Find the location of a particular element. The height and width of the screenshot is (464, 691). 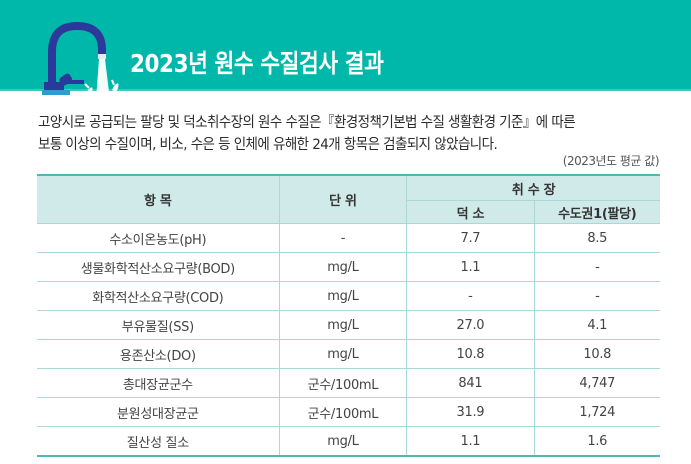

cell-deokso: 10.8 is located at coordinates (470, 354).